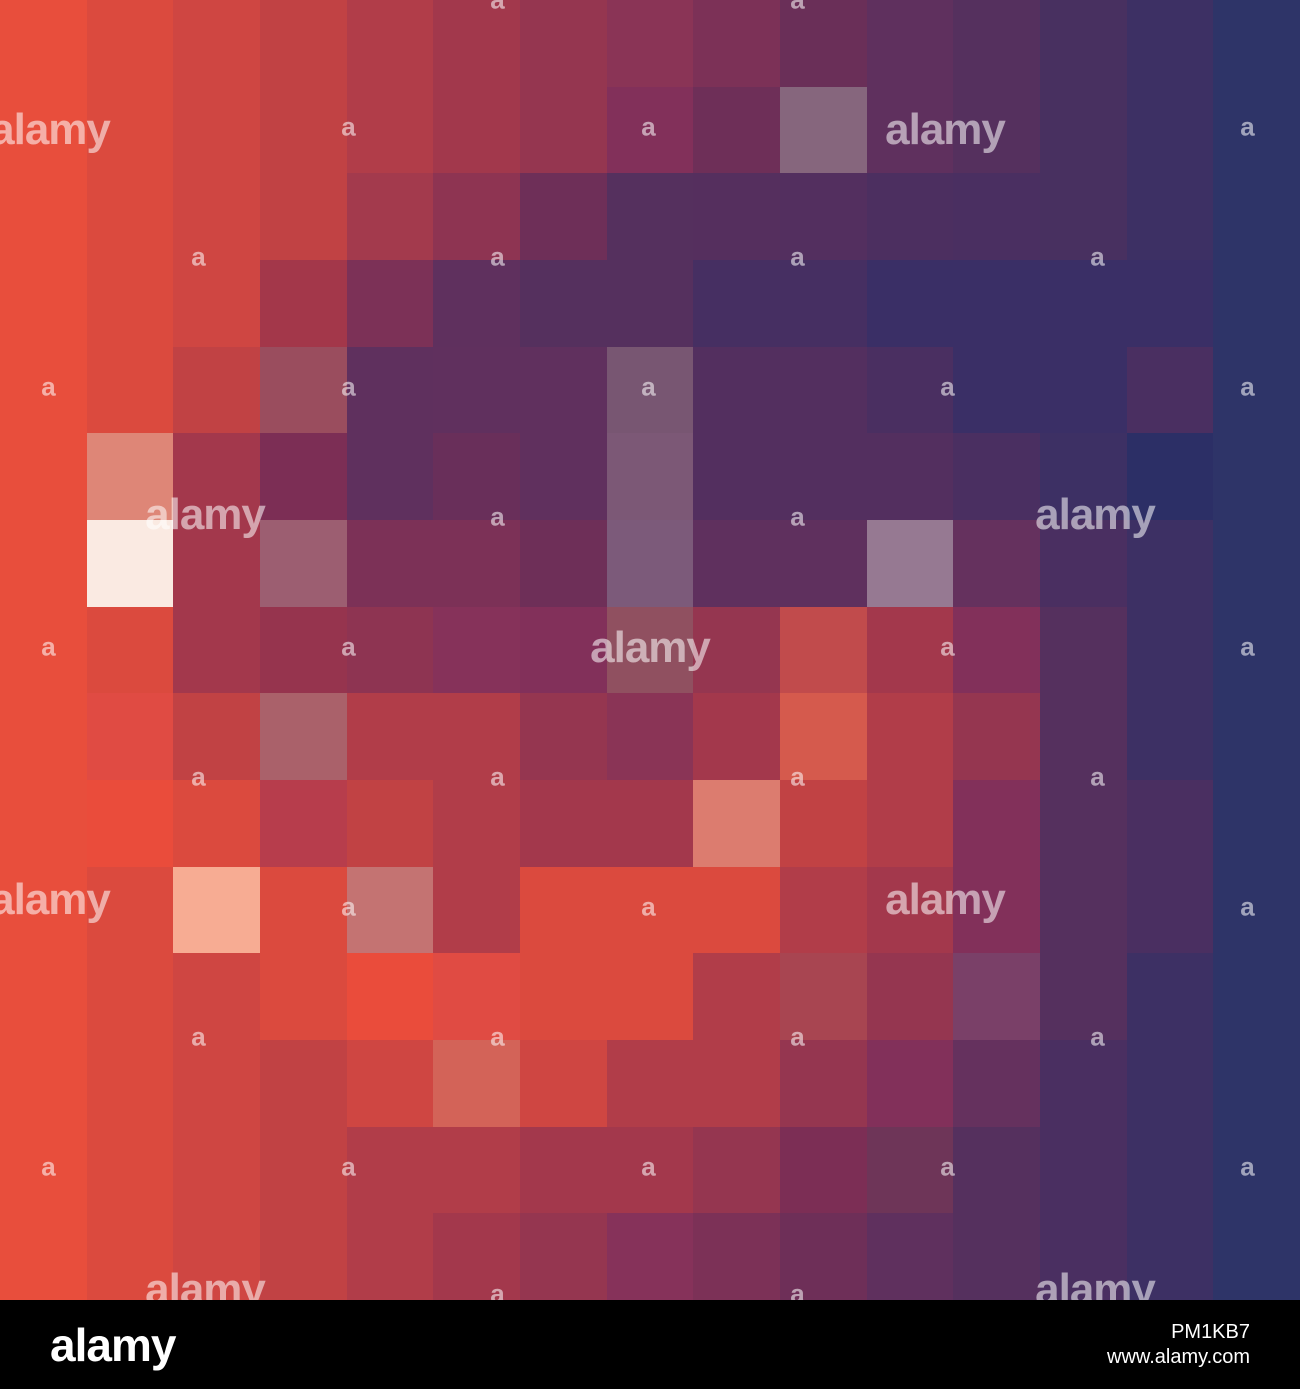 This screenshot has width=1300, height=1389. Describe the element at coordinates (650, 1344) in the screenshot. I see `footer-bar: alamy PM1KB7 www.alamy.com` at that location.